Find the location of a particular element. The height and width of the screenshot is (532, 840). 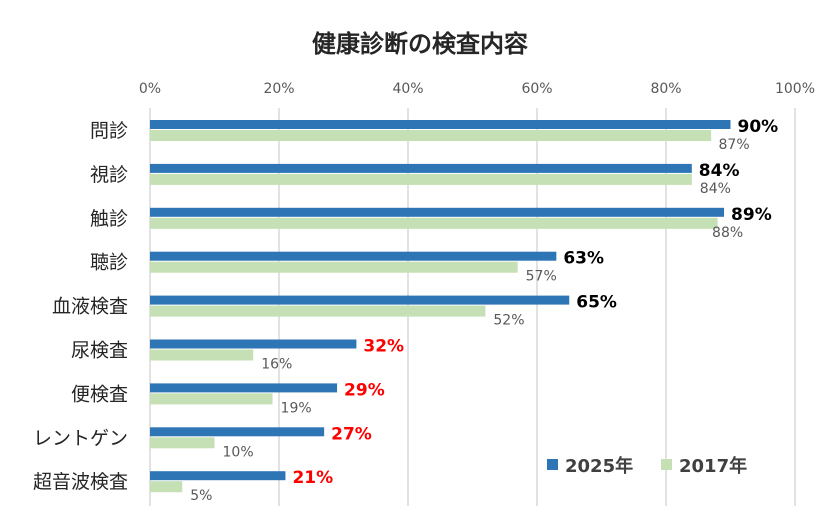

data-label-2017: 84% is located at coordinates (715, 189).